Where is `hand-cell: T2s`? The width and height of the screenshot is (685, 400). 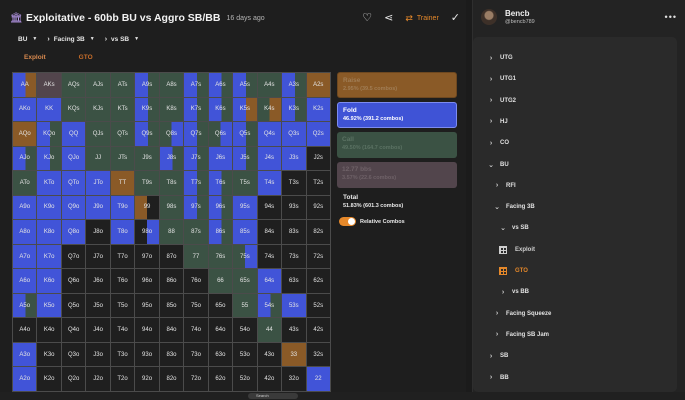
hand-cell: T2s is located at coordinates (318, 183).